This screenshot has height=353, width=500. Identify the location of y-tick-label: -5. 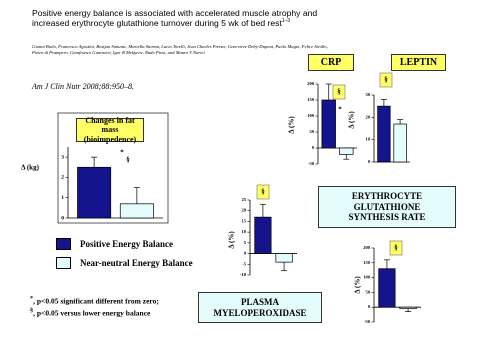
(244, 263).